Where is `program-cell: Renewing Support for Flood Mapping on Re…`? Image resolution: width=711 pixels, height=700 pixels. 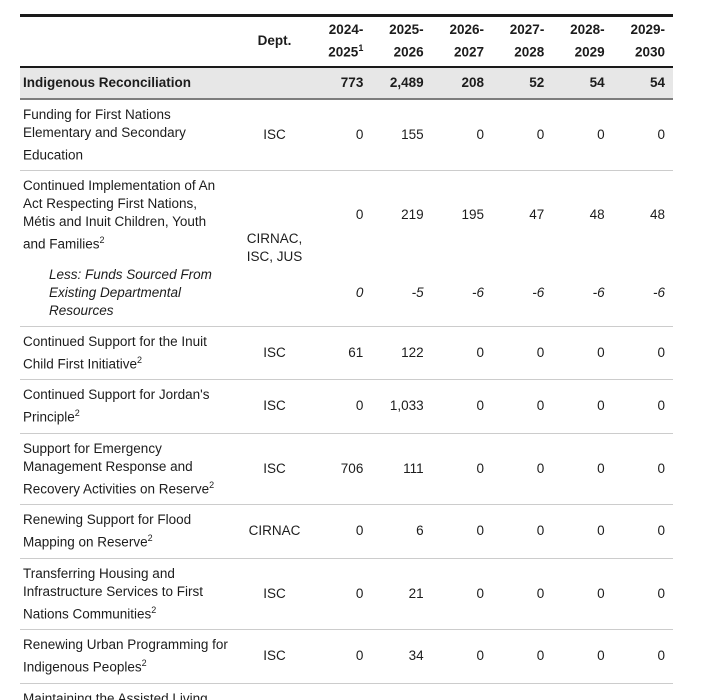
program-cell: Renewing Support for Flood Mapping on Re… is located at coordinates (129, 532).